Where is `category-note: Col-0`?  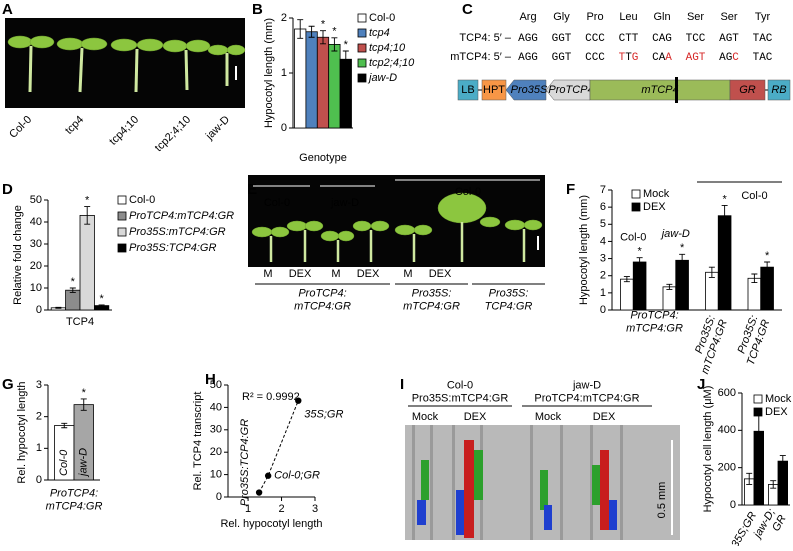
category-note: Col-0 is located at coordinates (633, 238).